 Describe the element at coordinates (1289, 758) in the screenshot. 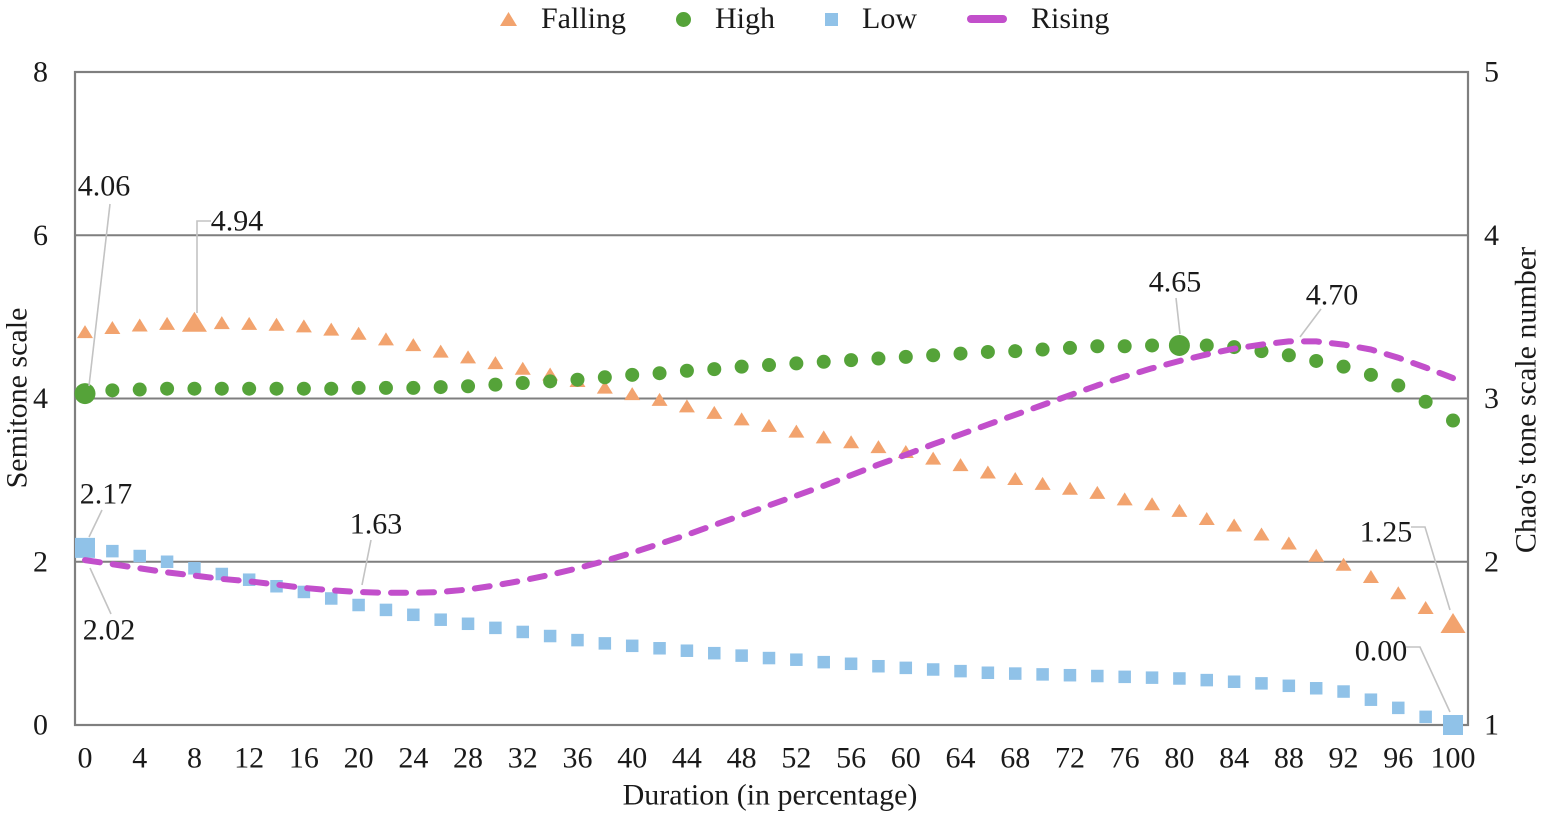

I see `x-tick-label: 88` at that location.